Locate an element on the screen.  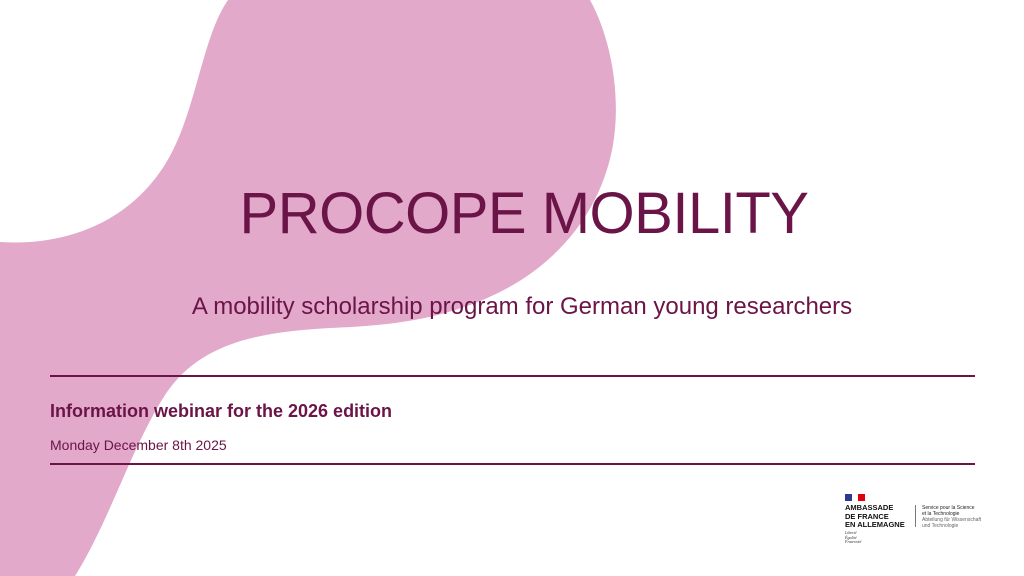
service-line: Abteilung für Wissenschaft is located at coordinates (952, 520).